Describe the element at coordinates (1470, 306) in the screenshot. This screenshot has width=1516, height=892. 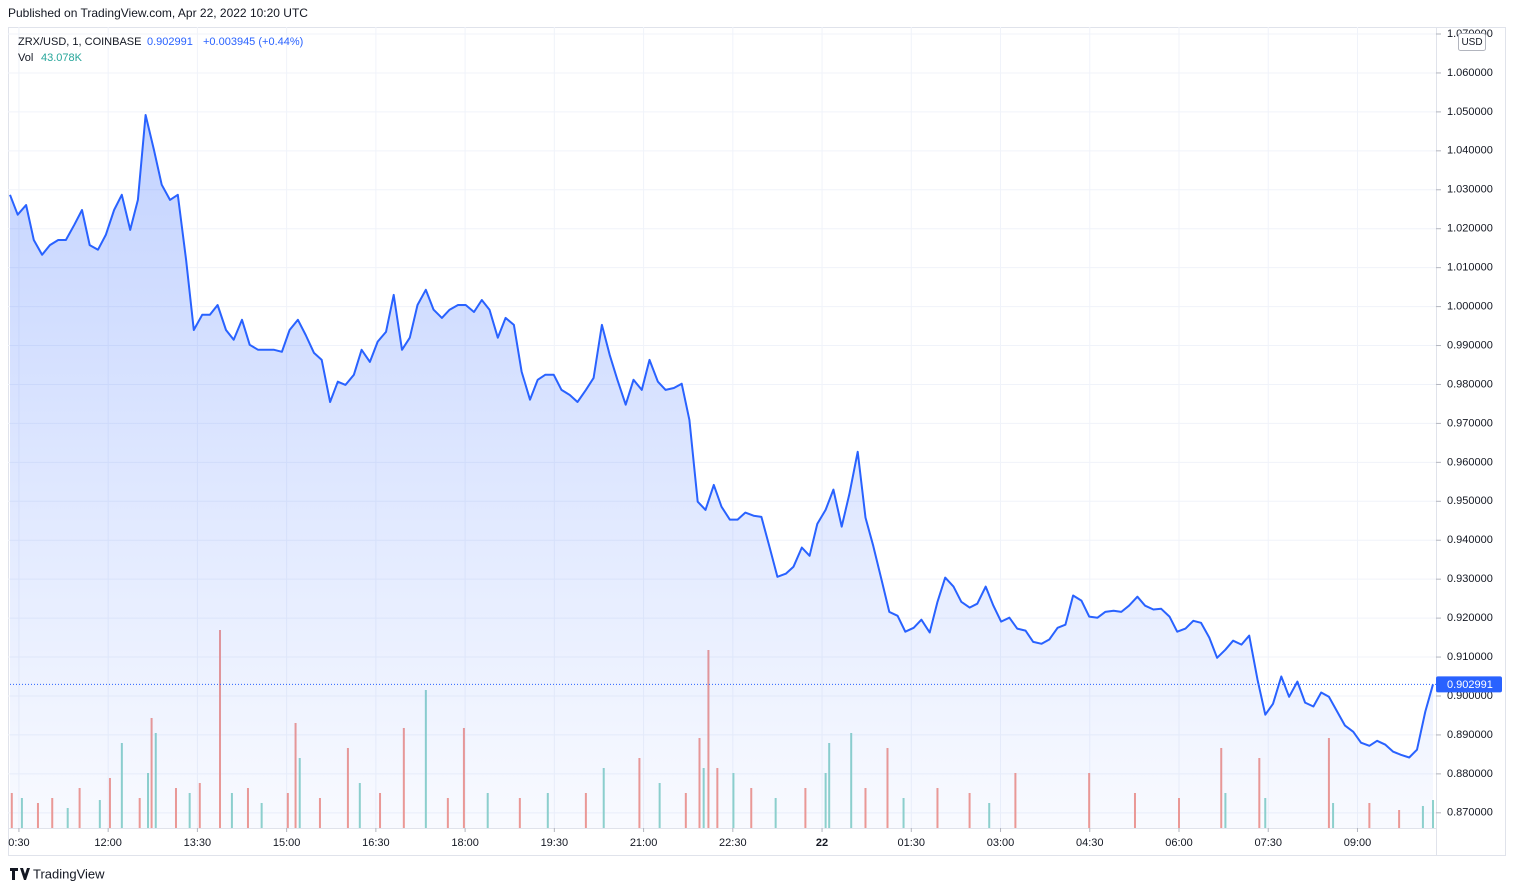
I see `y-tick-label: 1.000000` at that location.